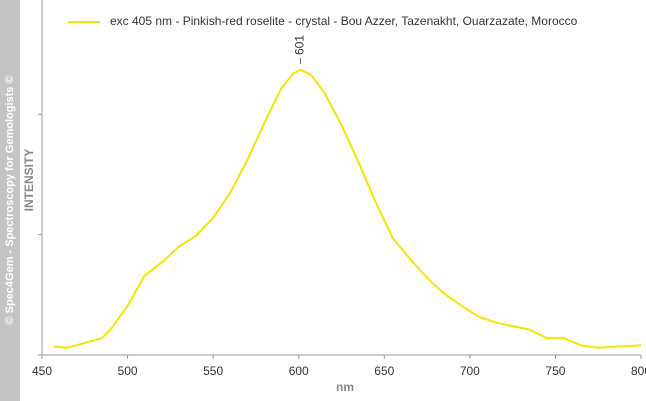  I want to click on y-axis-label: INTENSITY, so click(29, 180).